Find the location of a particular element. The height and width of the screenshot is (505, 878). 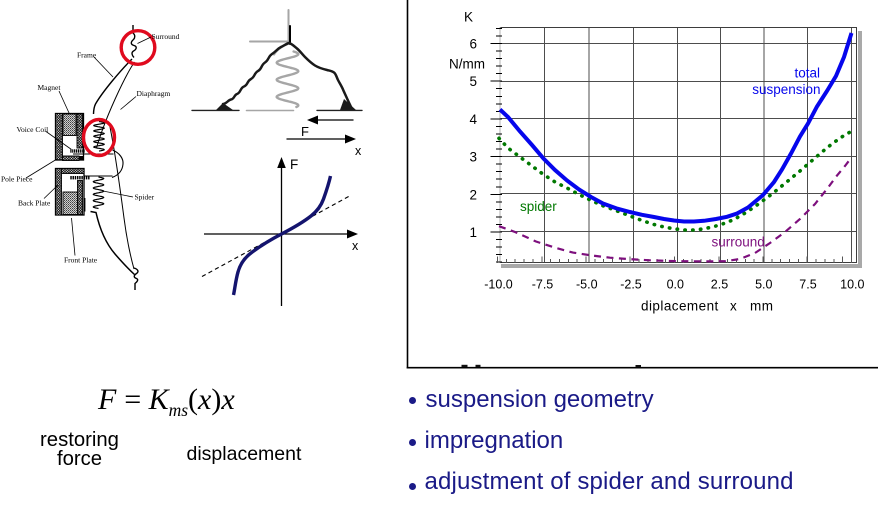

svg-text: total is located at coordinates (807, 73).